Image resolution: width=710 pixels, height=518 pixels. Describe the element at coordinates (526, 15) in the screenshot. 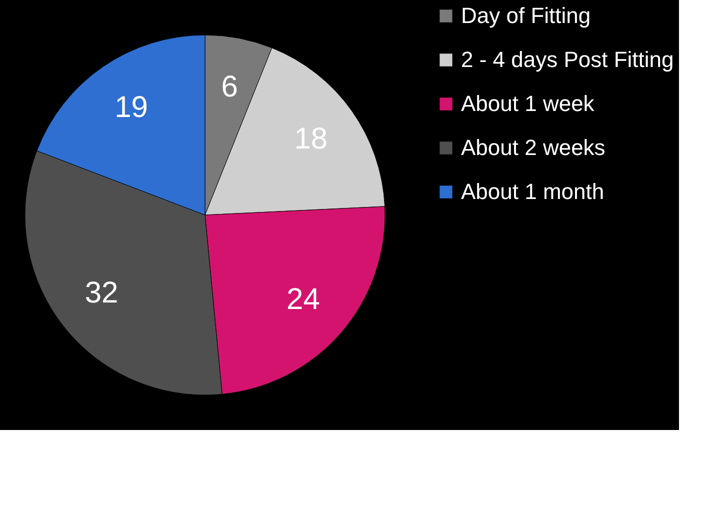

I see `legend-label: Day of Fitting` at that location.